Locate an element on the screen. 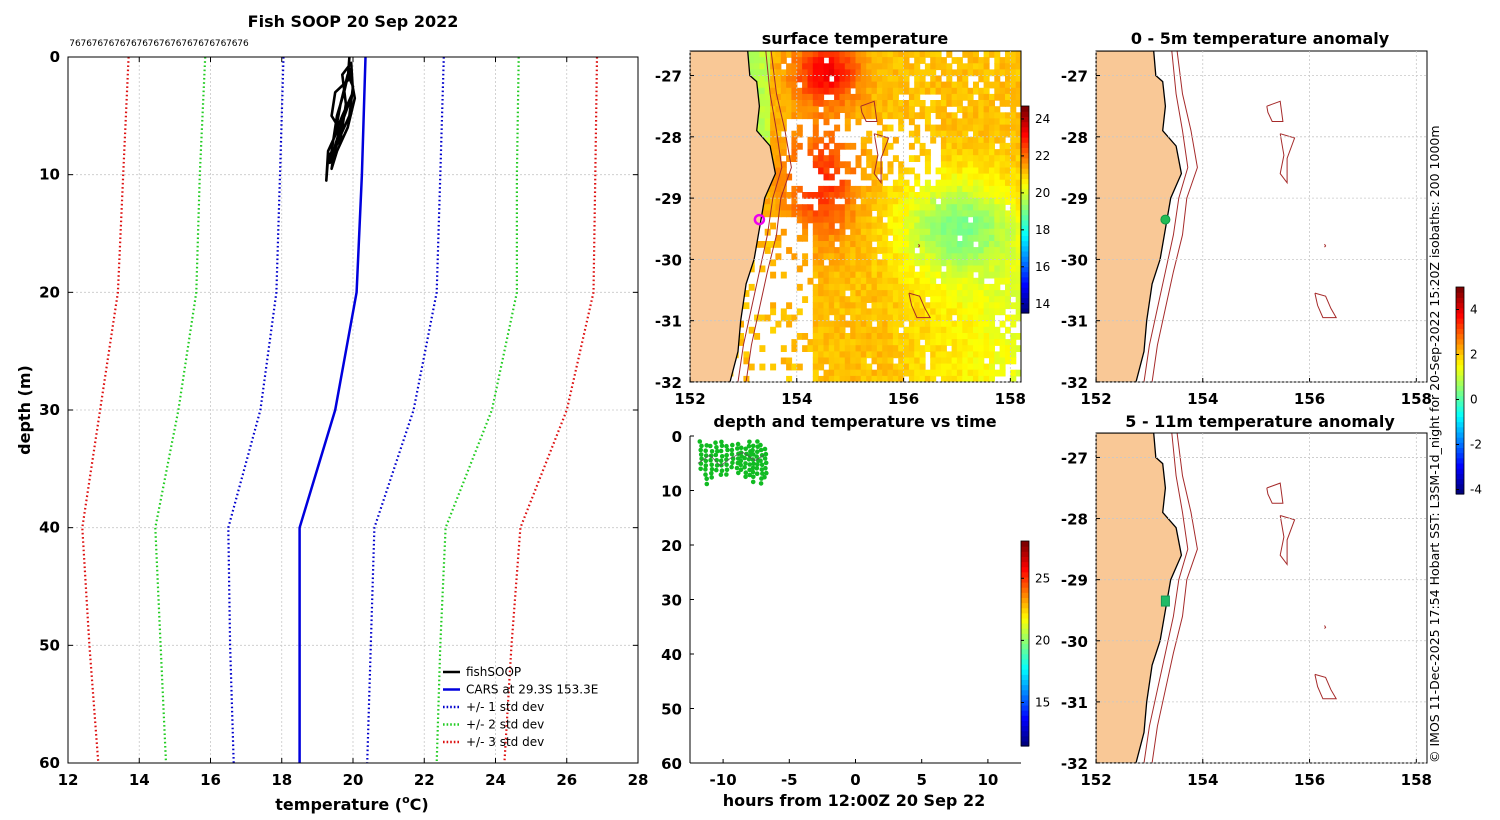  series-fishsoop is located at coordinates (340, 119).